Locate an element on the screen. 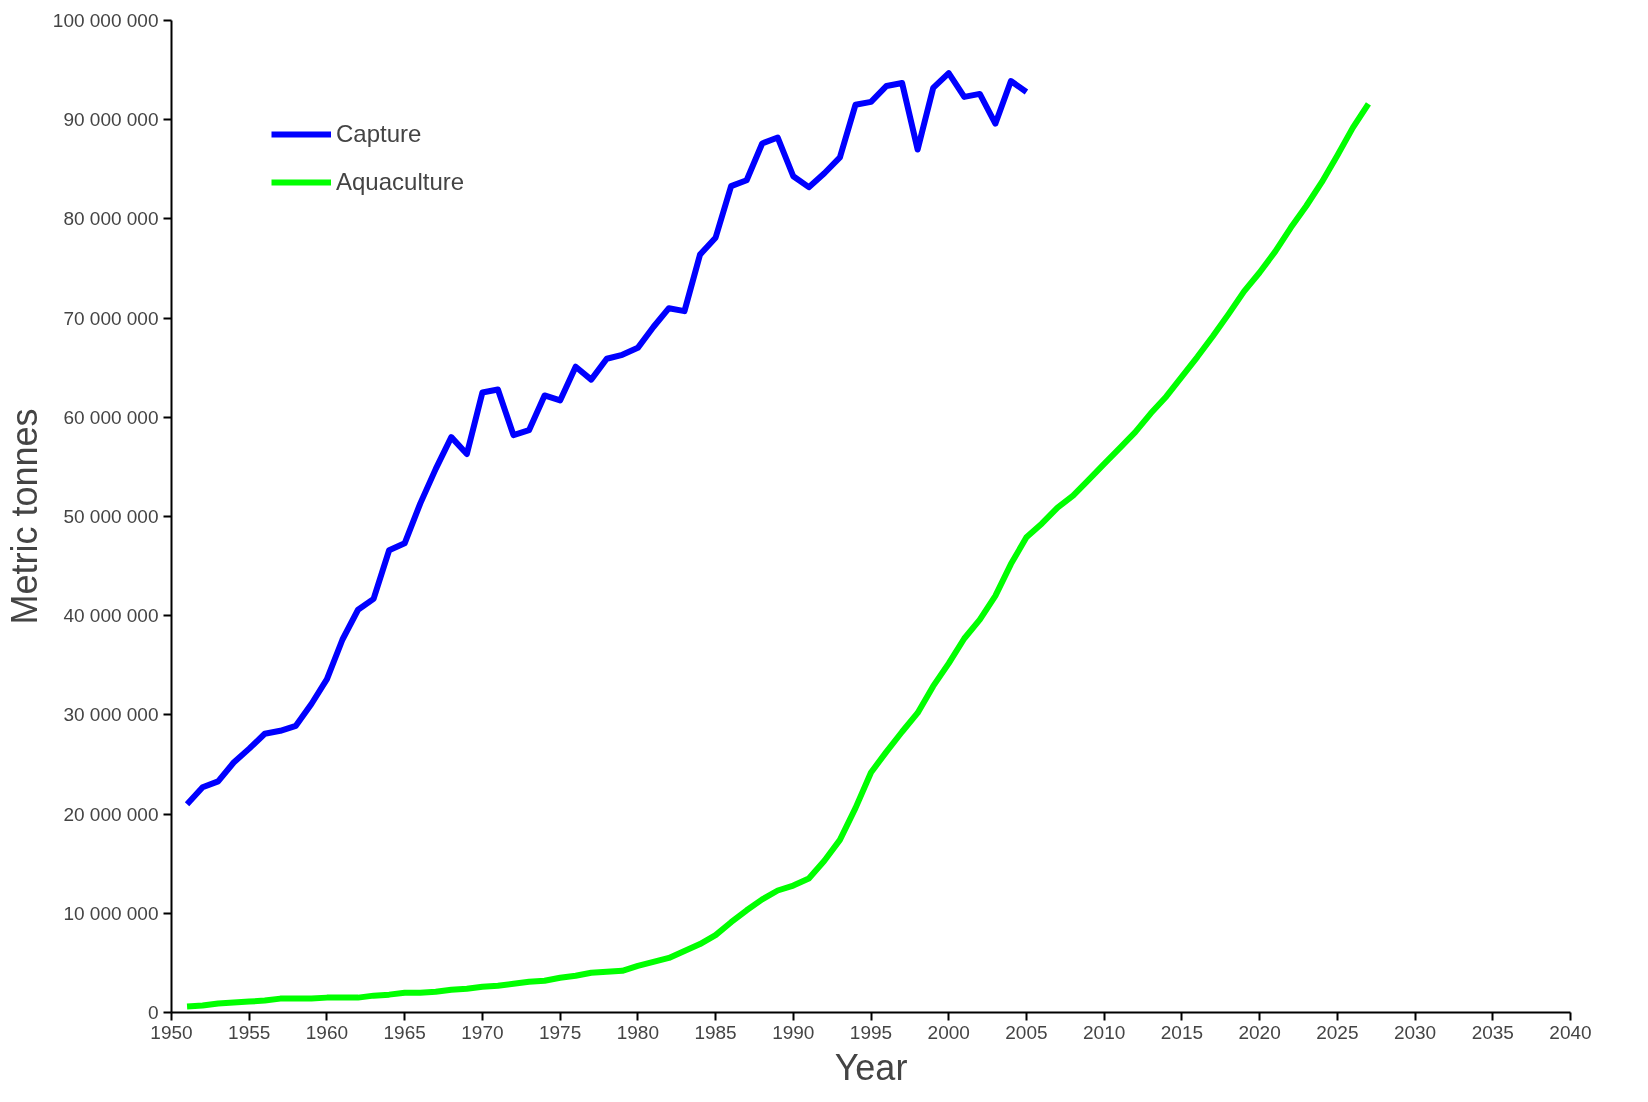 The image size is (1648, 1102). x-tick-label: 1975 is located at coordinates (560, 1032).